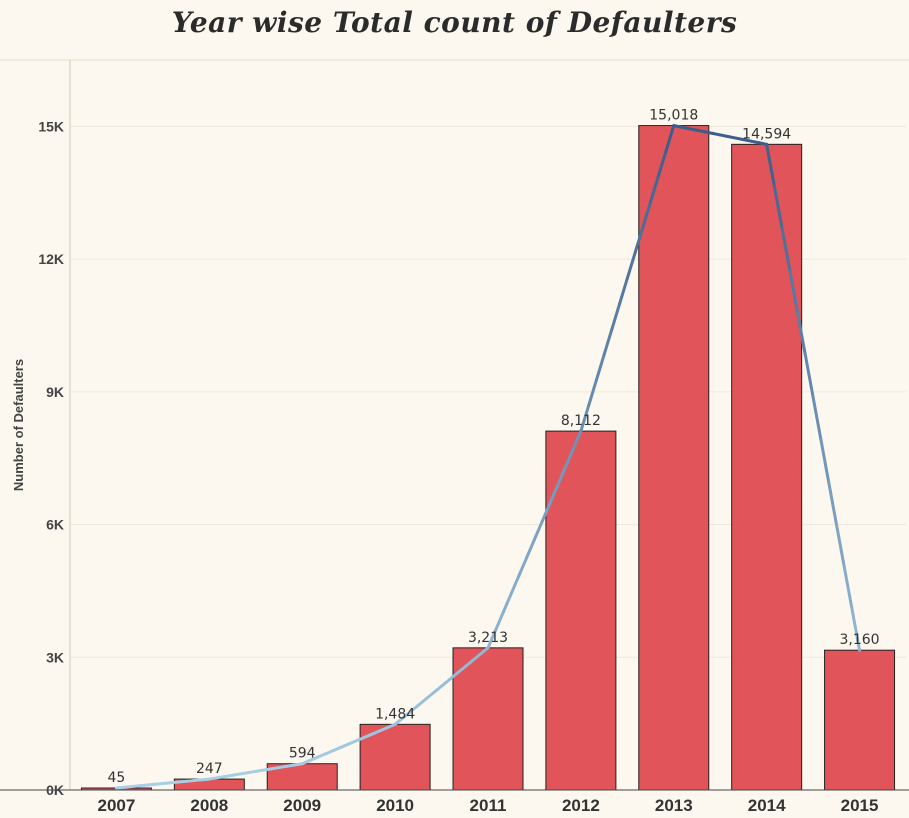 The width and height of the screenshot is (909, 818). Describe the element at coordinates (395, 714) in the screenshot. I see `data-label: 1,484` at that location.